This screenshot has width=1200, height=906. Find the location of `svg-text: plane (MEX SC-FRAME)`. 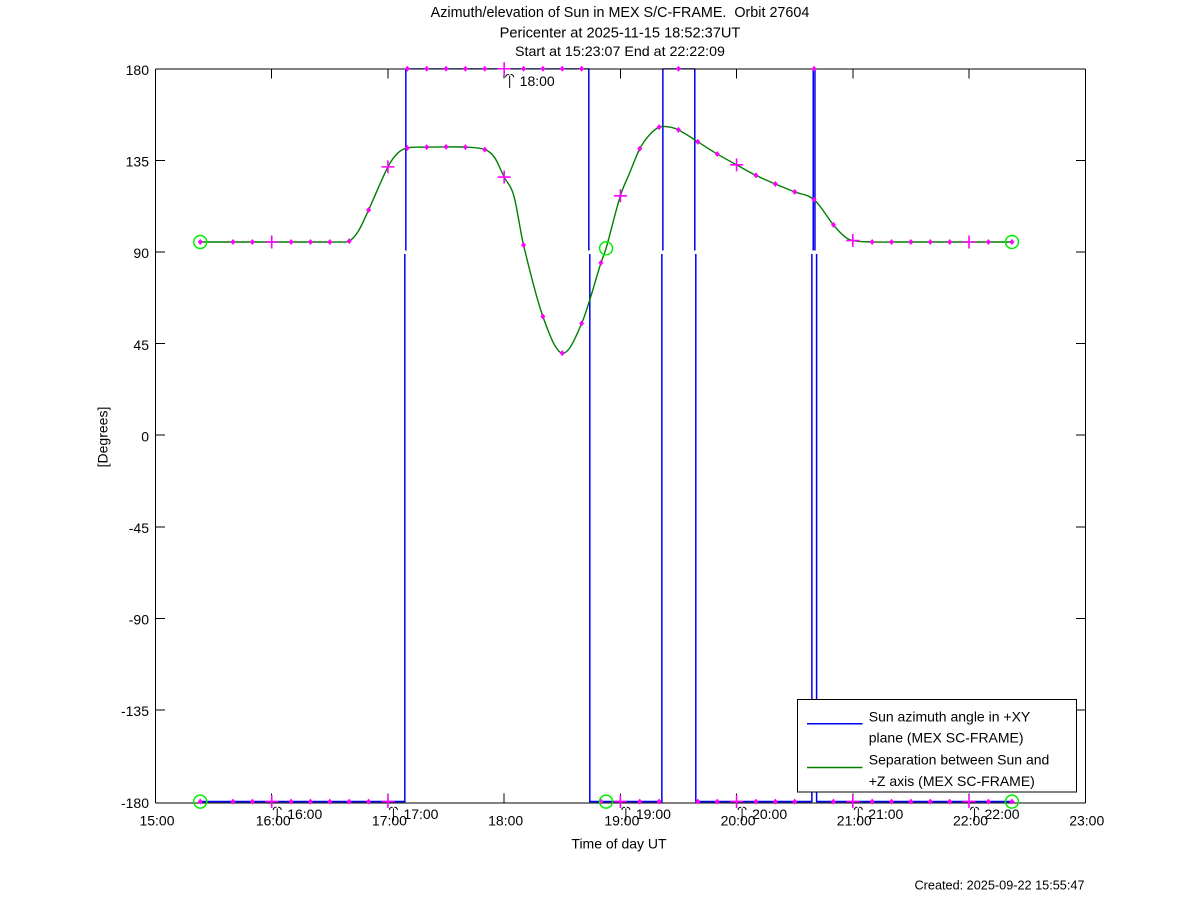

svg-text: plane (MEX SC-FRAME) is located at coordinates (946, 738).